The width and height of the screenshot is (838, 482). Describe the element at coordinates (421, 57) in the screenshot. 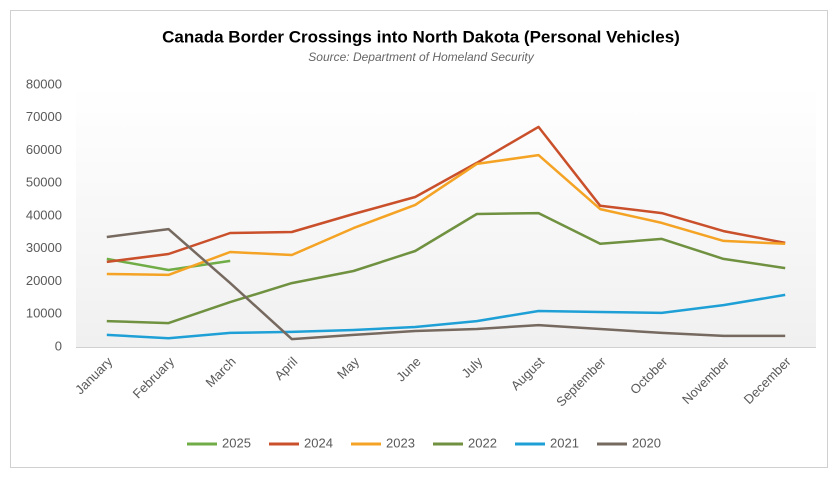

I see `chart-subtitle: Source: Department of Homeland Security` at that location.